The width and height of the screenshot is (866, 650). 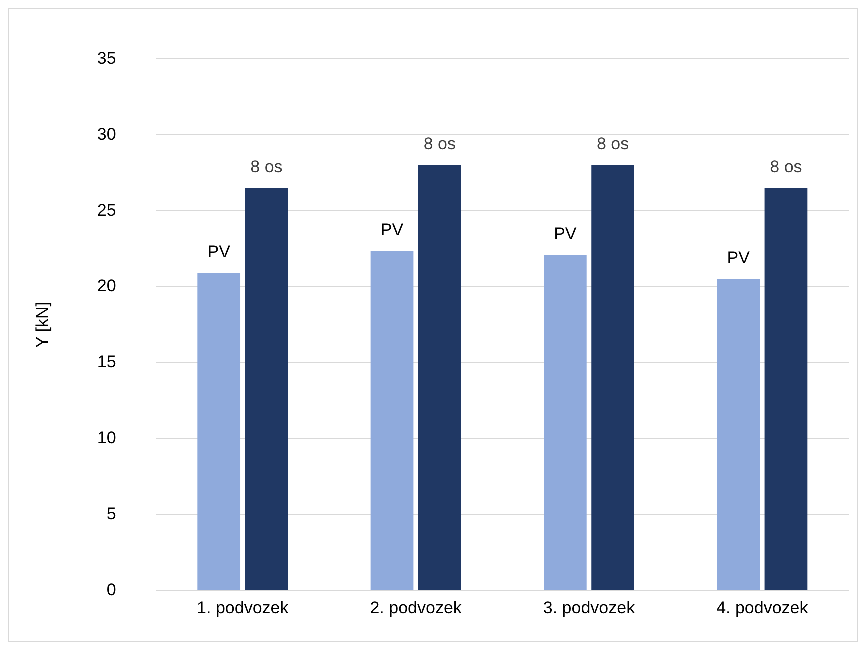 What do you see at coordinates (416, 608) in the screenshot?
I see `x-tick-label: 2. podvozek` at bounding box center [416, 608].